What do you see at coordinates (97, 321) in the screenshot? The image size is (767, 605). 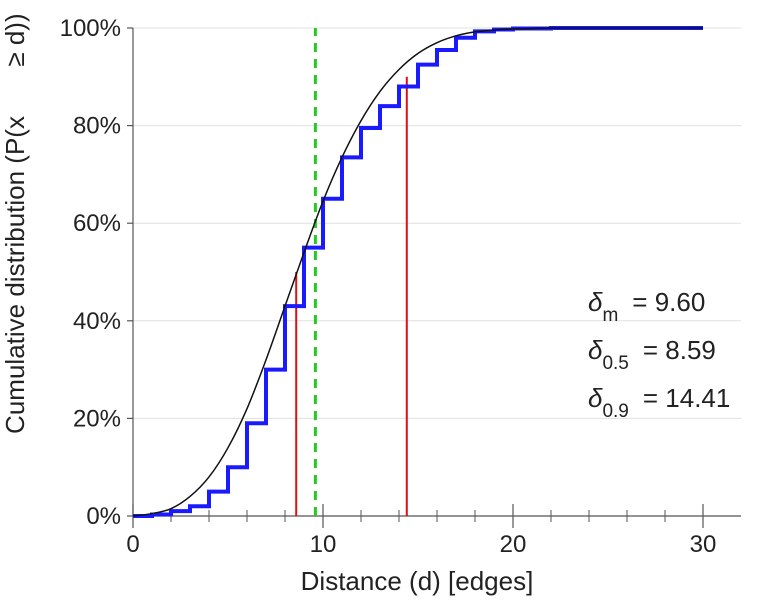 I see `y-tick-label: 40%` at bounding box center [97, 321].